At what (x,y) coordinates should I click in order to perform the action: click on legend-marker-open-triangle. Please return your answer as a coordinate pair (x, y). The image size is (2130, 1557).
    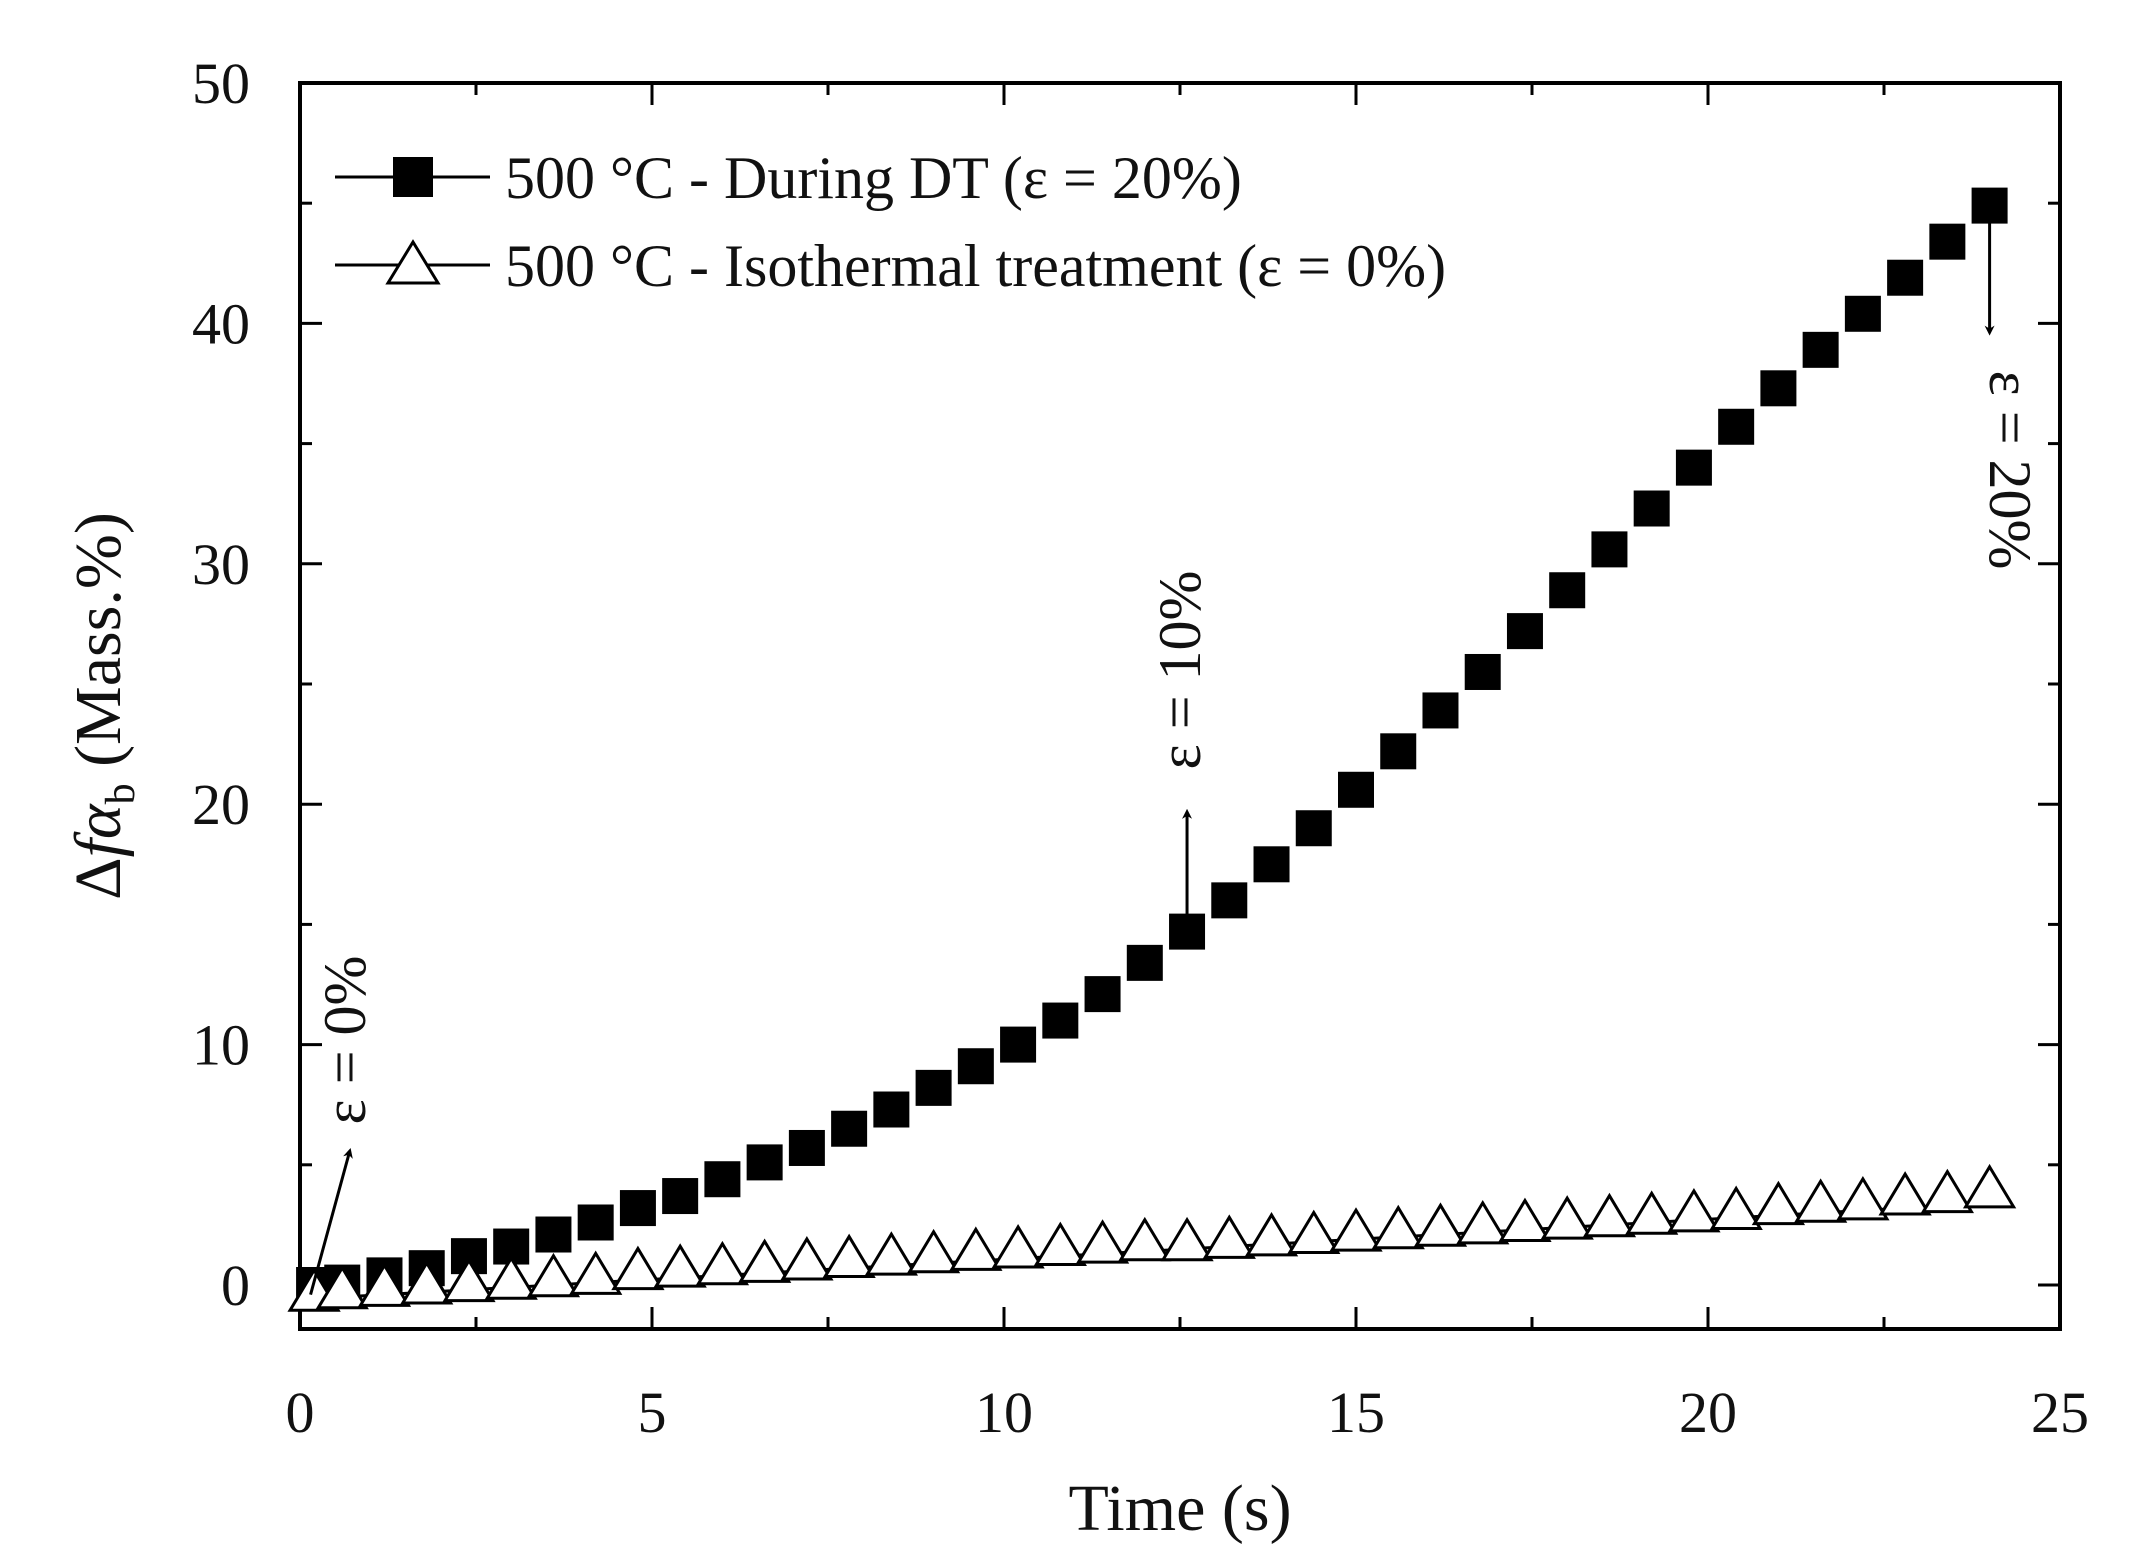
    Looking at the image, I should click on (413, 262).